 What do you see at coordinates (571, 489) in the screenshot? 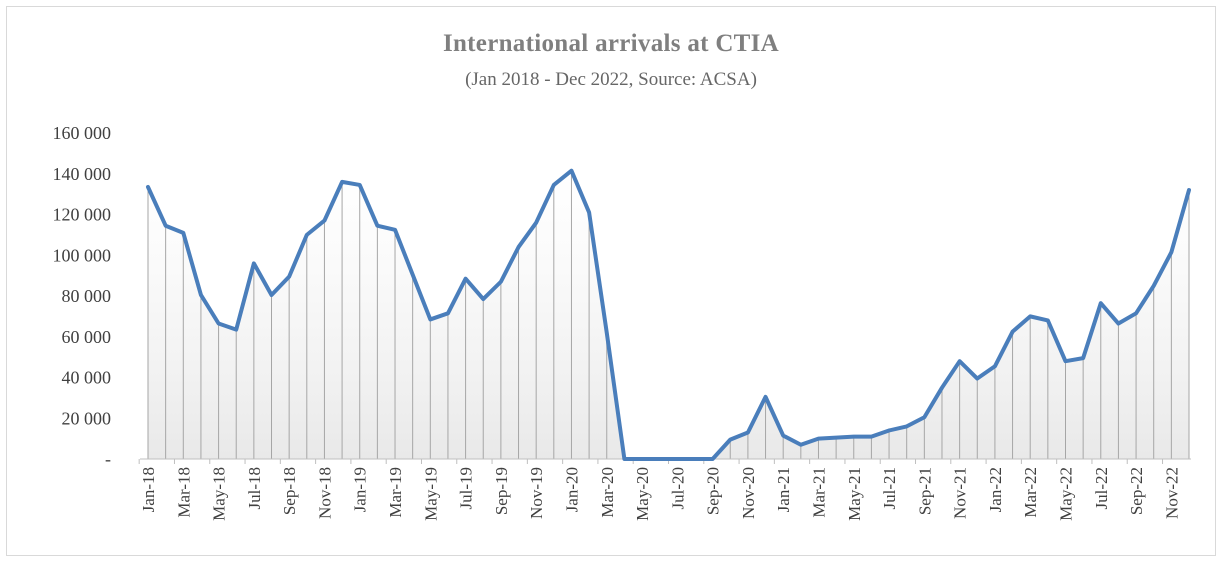
I see `x-tick-label: Jan-20` at bounding box center [571, 489].